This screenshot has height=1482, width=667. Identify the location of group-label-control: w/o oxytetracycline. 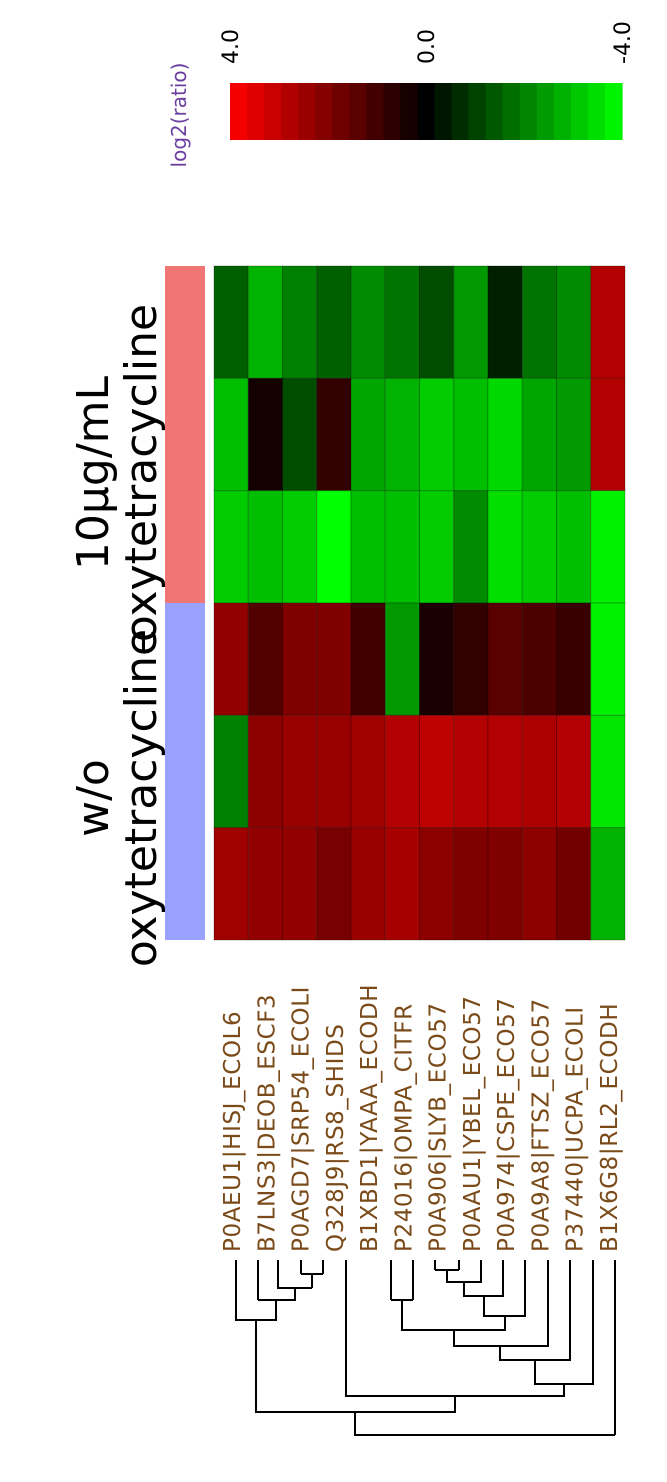
(117, 798).